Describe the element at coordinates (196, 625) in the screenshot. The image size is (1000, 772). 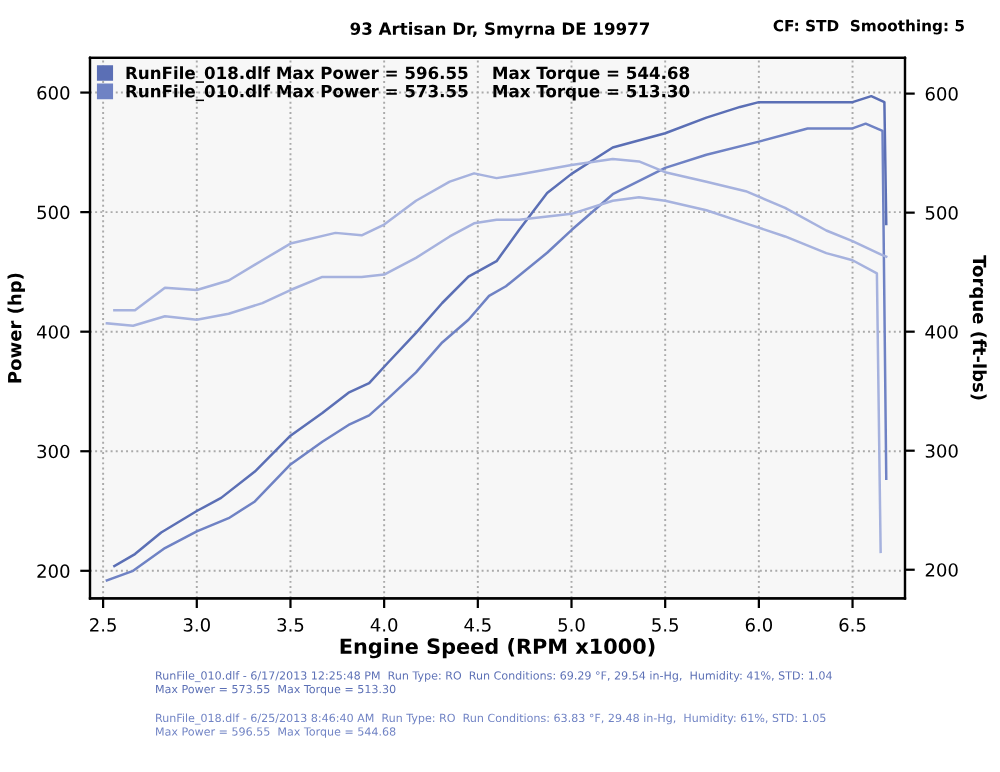
I see `x-tick-label: 3.0` at that location.